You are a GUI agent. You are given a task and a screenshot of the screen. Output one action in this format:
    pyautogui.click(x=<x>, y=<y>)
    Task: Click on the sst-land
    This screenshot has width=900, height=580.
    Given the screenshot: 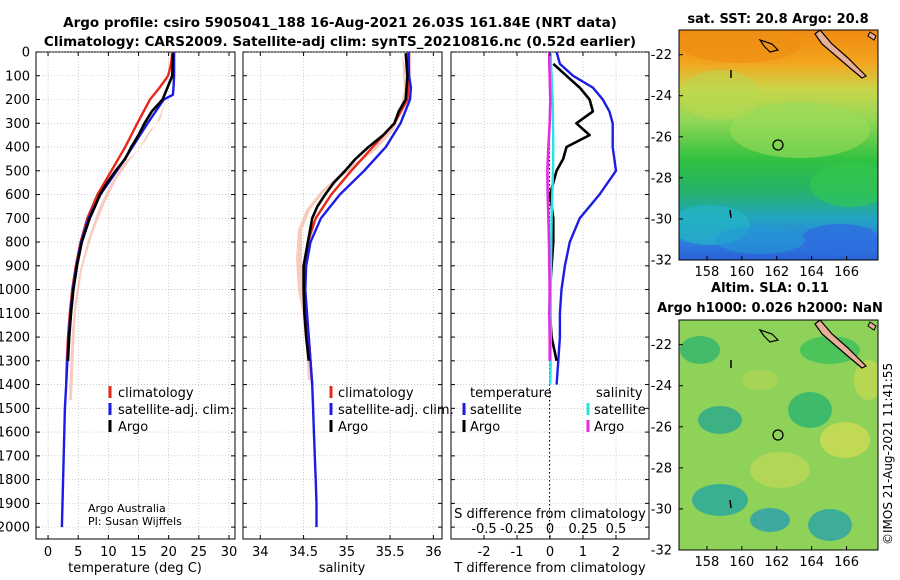 What is the action you would take?
    pyautogui.click(x=841, y=54)
    